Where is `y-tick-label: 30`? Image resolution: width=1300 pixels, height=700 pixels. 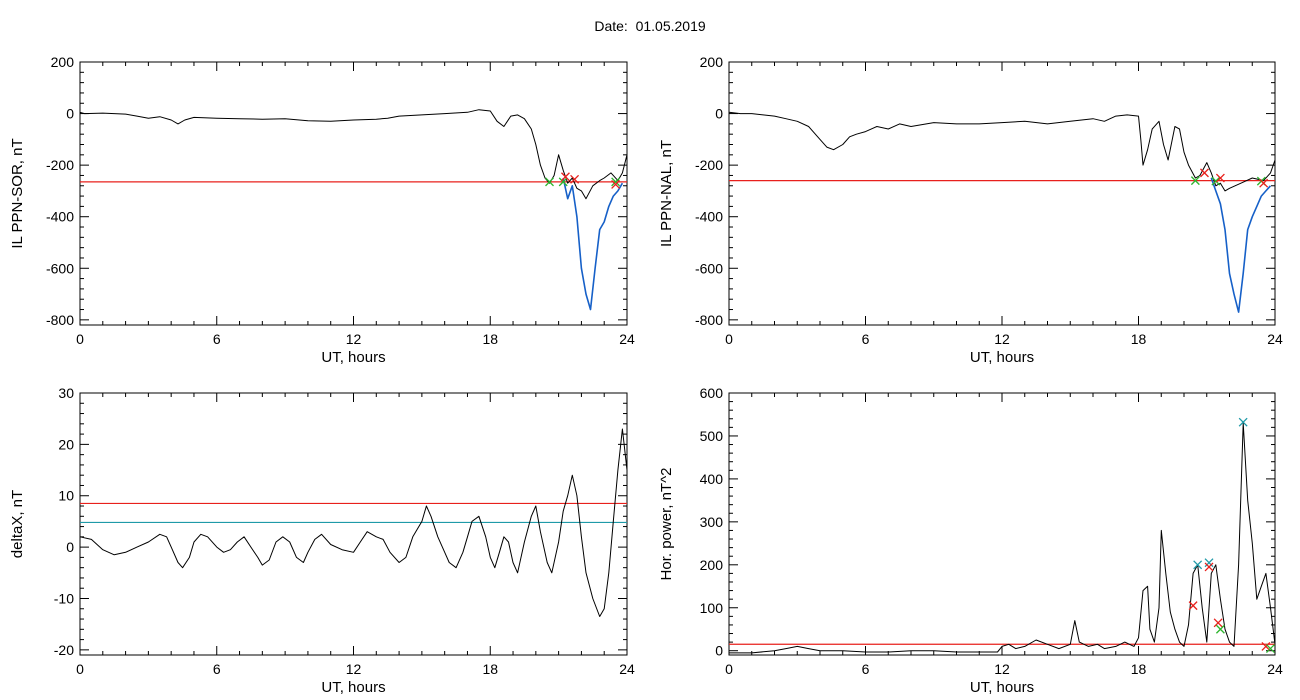 y-tick-label: 30 is located at coordinates (66, 393).